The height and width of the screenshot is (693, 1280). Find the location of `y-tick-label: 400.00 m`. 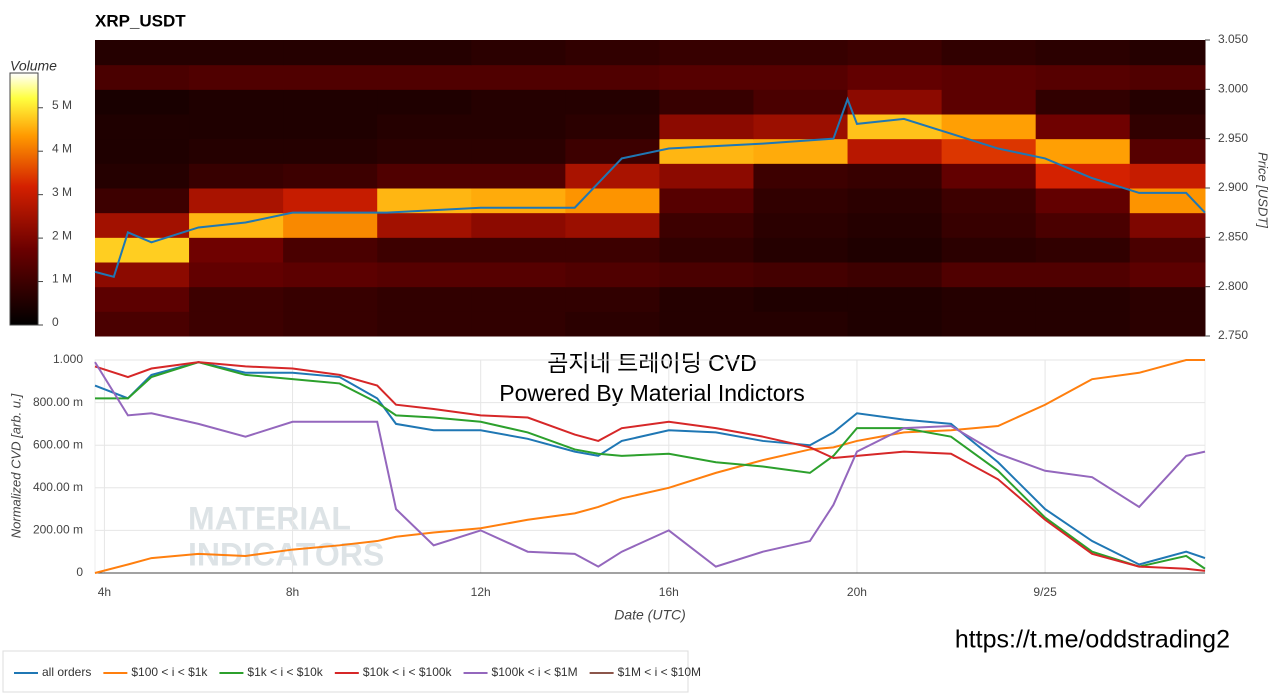

y-tick-label: 400.00 m is located at coordinates (58, 487).